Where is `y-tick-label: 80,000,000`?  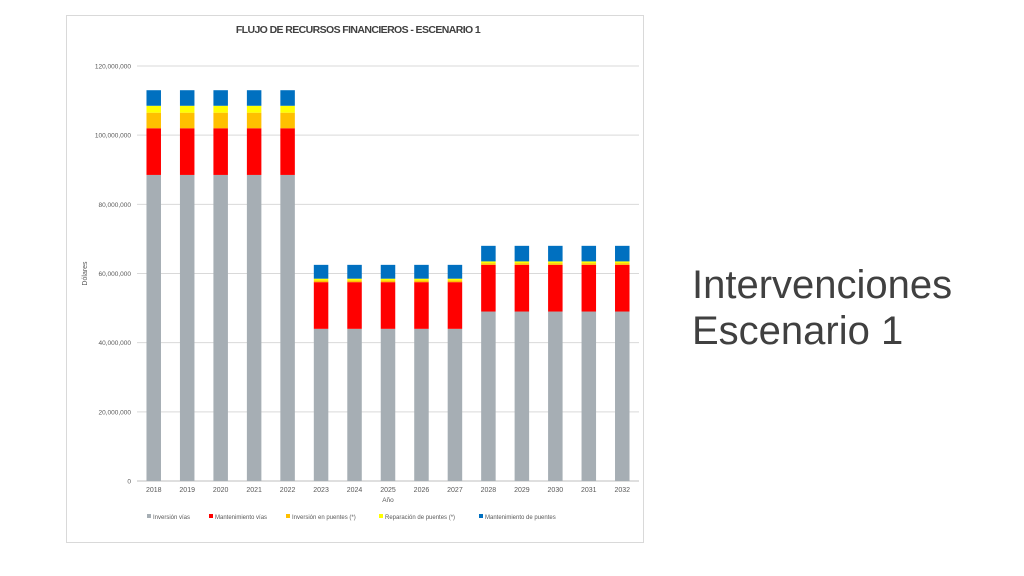 y-tick-label: 80,000,000 is located at coordinates (114, 205).